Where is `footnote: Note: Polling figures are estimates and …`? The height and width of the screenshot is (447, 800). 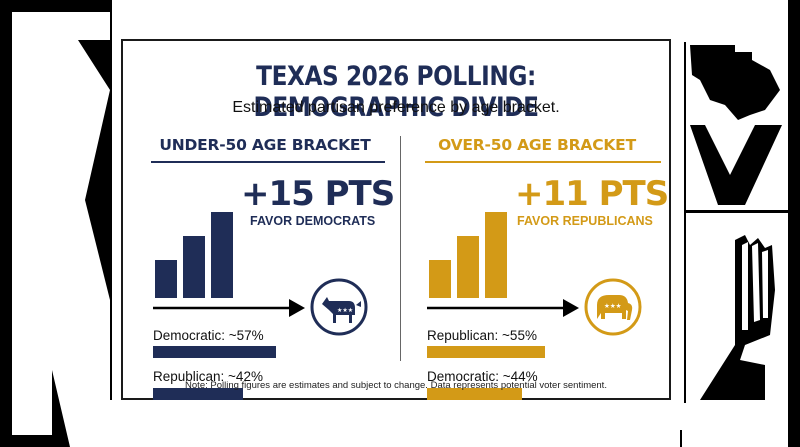
footnote: Note: Polling figures are estimates and … is located at coordinates (396, 385).